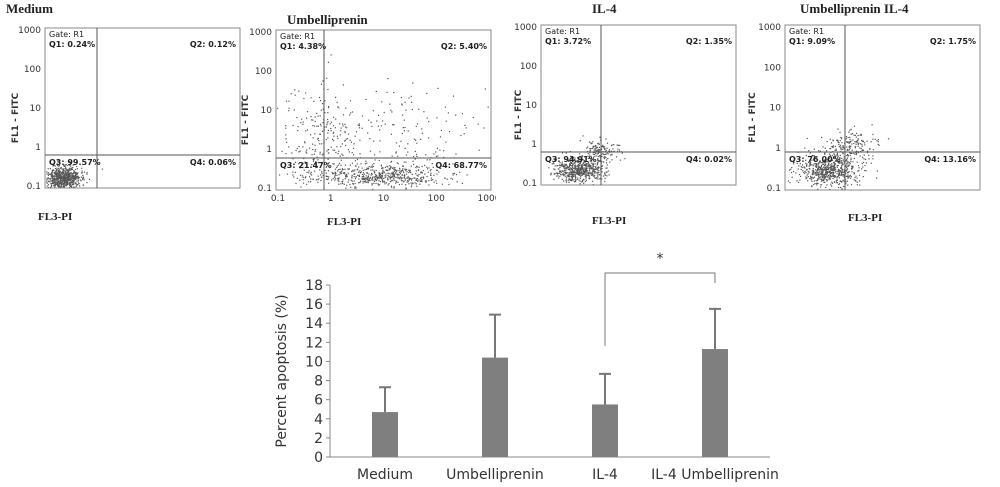  What do you see at coordinates (383, 110) in the screenshot?
I see `plot-frame` at bounding box center [383, 110].